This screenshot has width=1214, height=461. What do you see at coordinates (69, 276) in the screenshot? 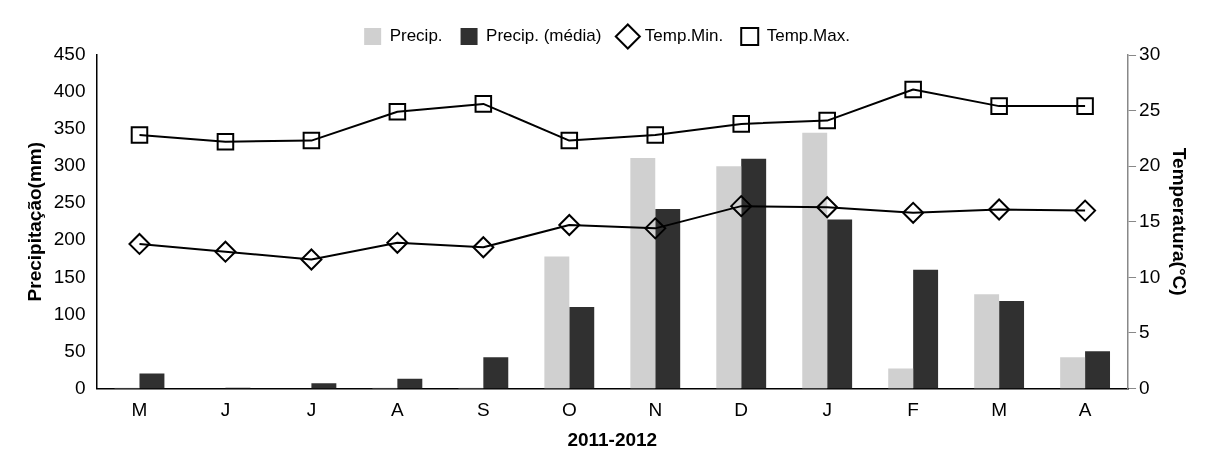
I see `y-tick-label: 150` at bounding box center [69, 276].